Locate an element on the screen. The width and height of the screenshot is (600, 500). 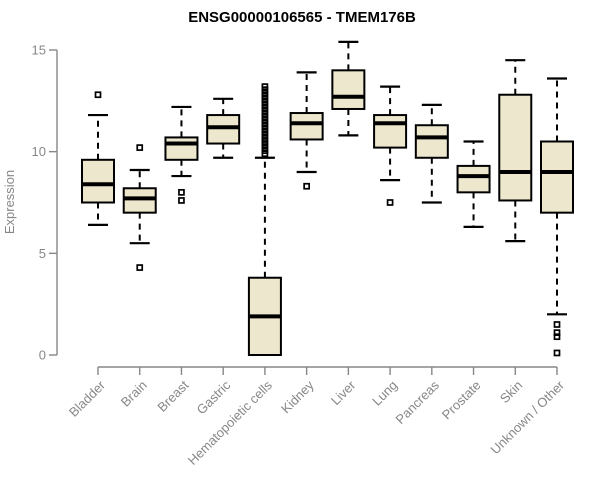
boxplot-lung is located at coordinates (390, 145).